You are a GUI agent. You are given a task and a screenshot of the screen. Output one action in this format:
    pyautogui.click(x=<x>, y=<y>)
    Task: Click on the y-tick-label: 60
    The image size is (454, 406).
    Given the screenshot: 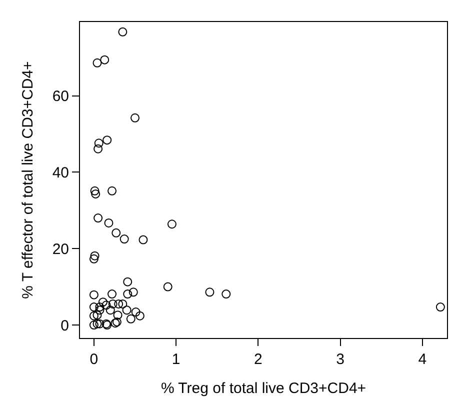 What is the action you would take?
    pyautogui.click(x=60, y=96)
    